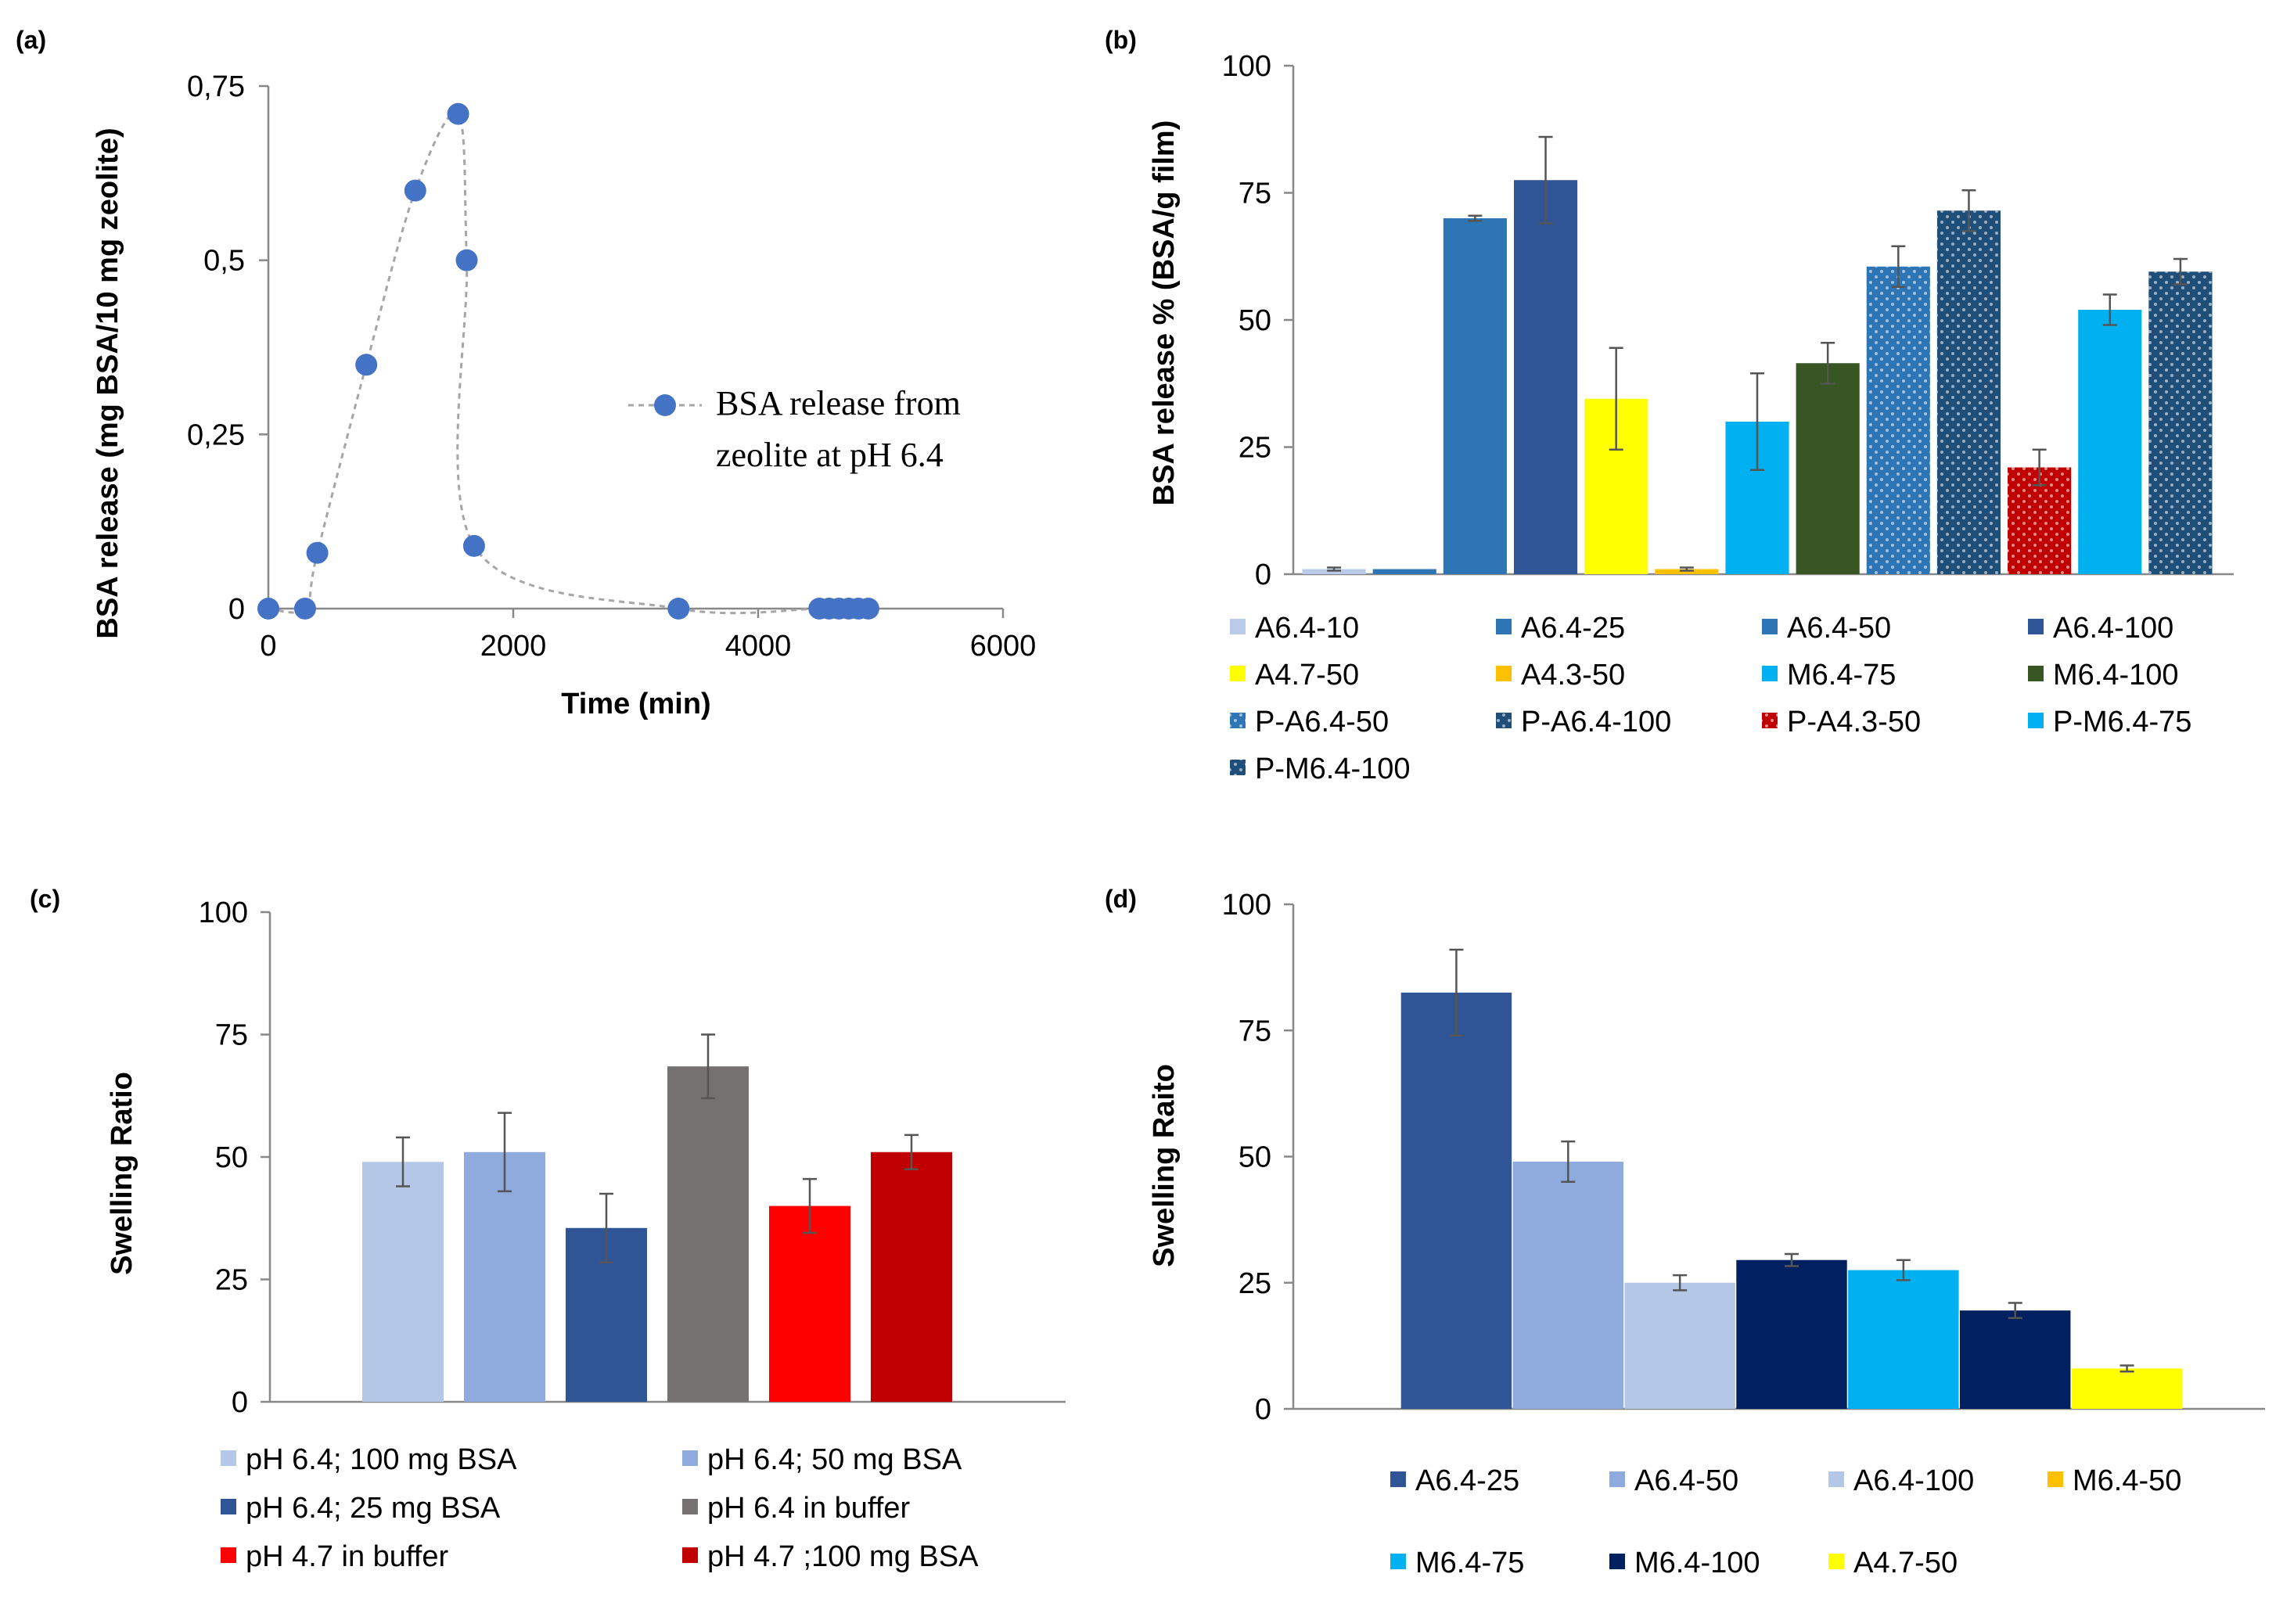 This screenshot has width=2283, height=1624. I want to click on y-tick-label-c: 0, so click(240, 1402).